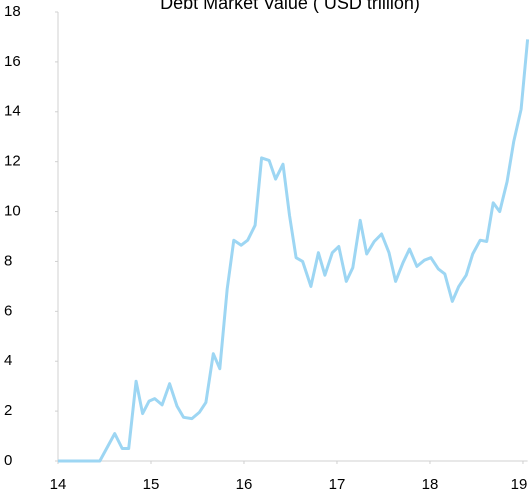 This screenshot has height=493, width=529. Describe the element at coordinates (12, 11) in the screenshot. I see `y-tick-label: 18` at that location.